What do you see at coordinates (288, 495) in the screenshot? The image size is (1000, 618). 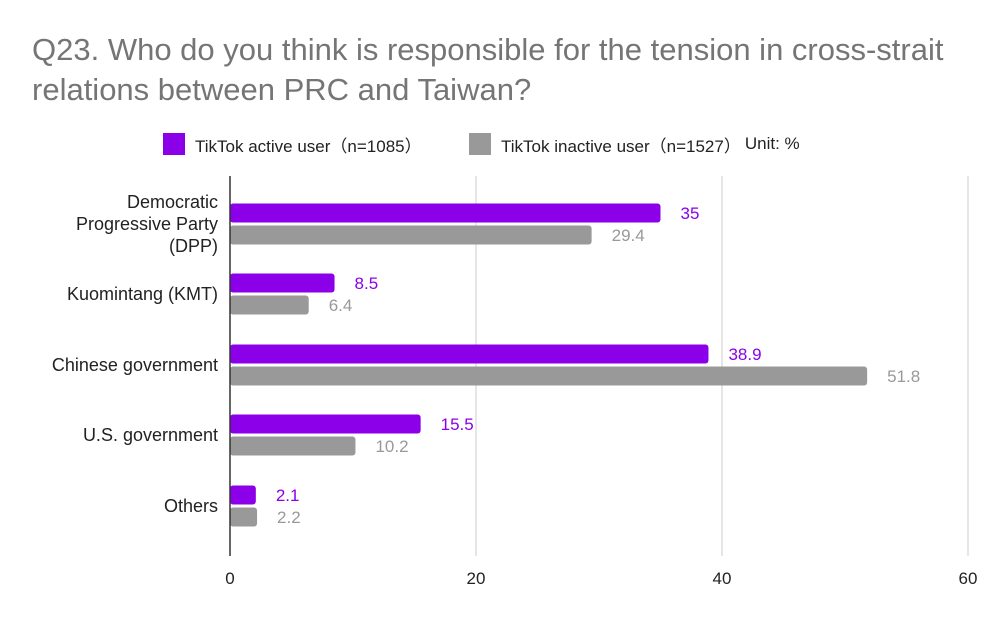 I see `data-label: 2.1` at bounding box center [288, 495].